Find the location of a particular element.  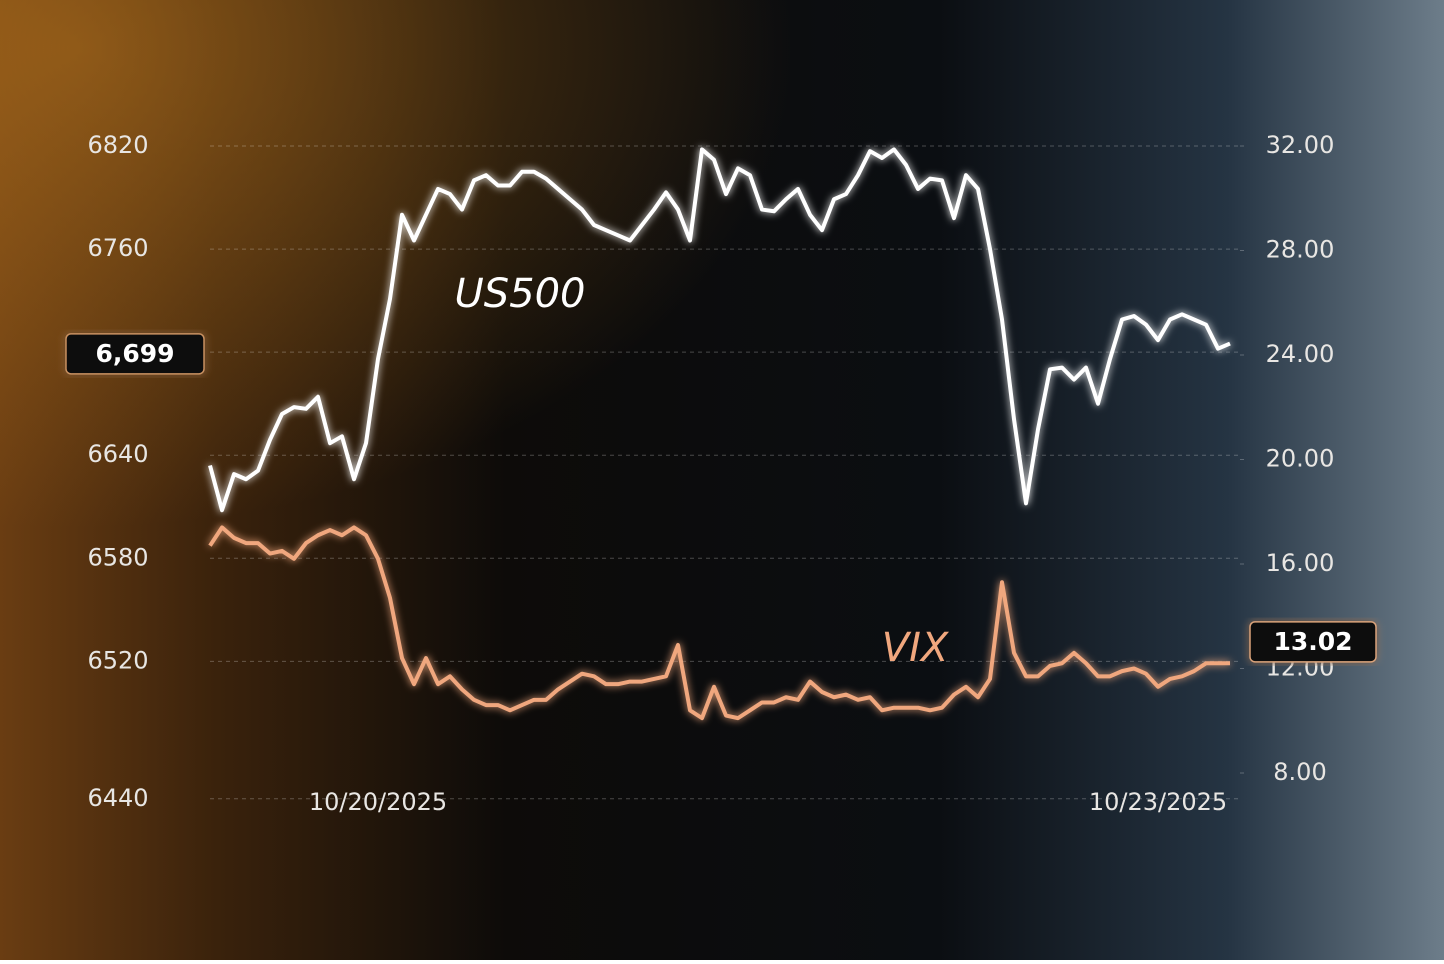

y2-tick-label: 28.00 is located at coordinates (1300, 250).